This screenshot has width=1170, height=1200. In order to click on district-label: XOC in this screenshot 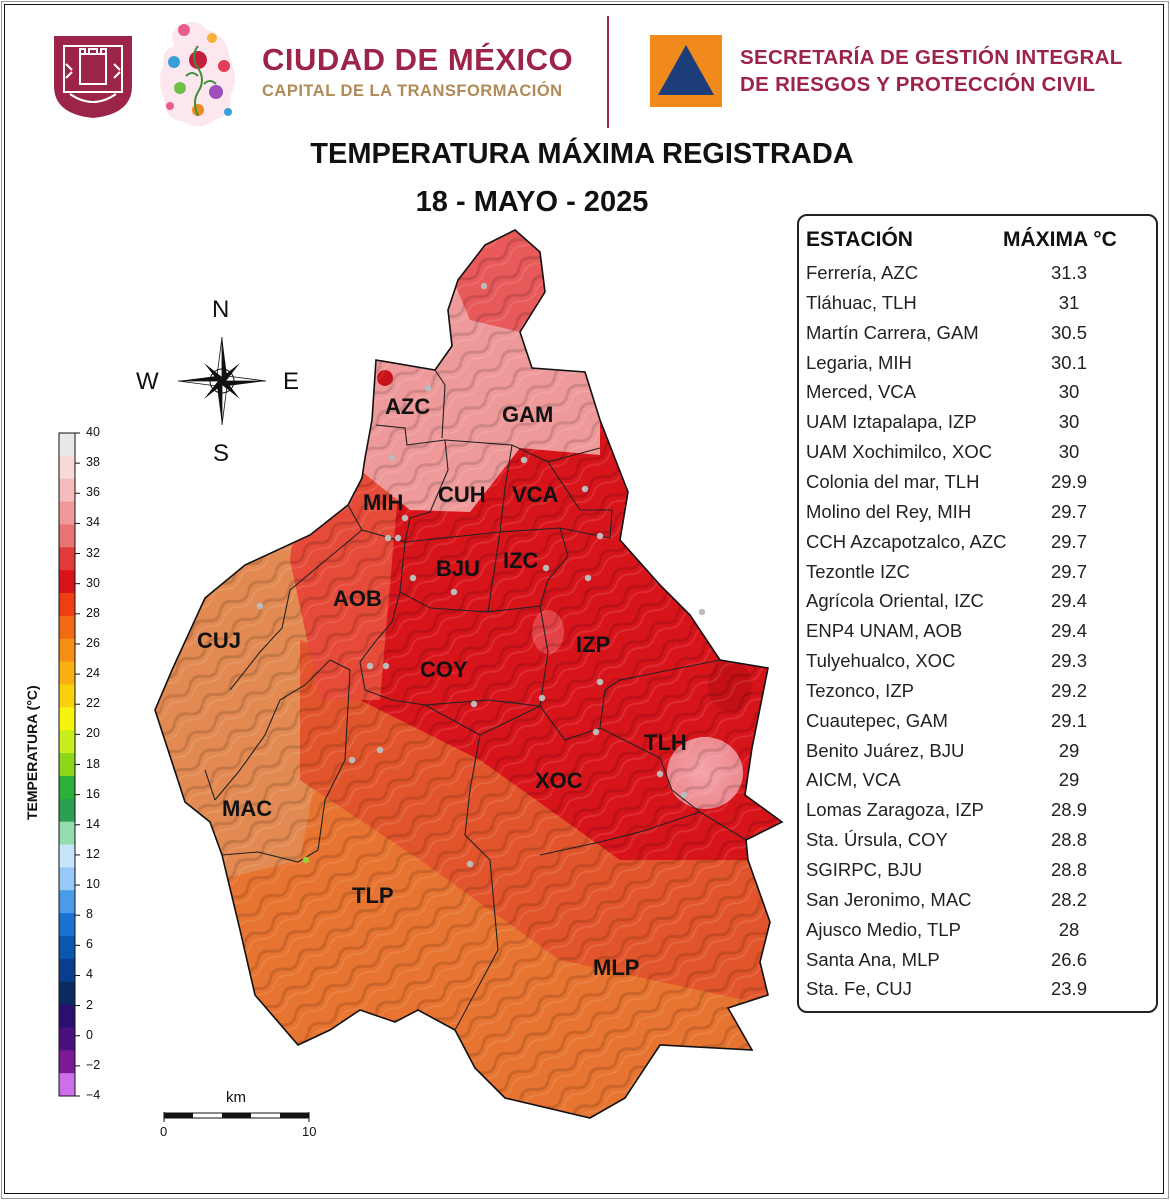, I will do `click(559, 780)`.